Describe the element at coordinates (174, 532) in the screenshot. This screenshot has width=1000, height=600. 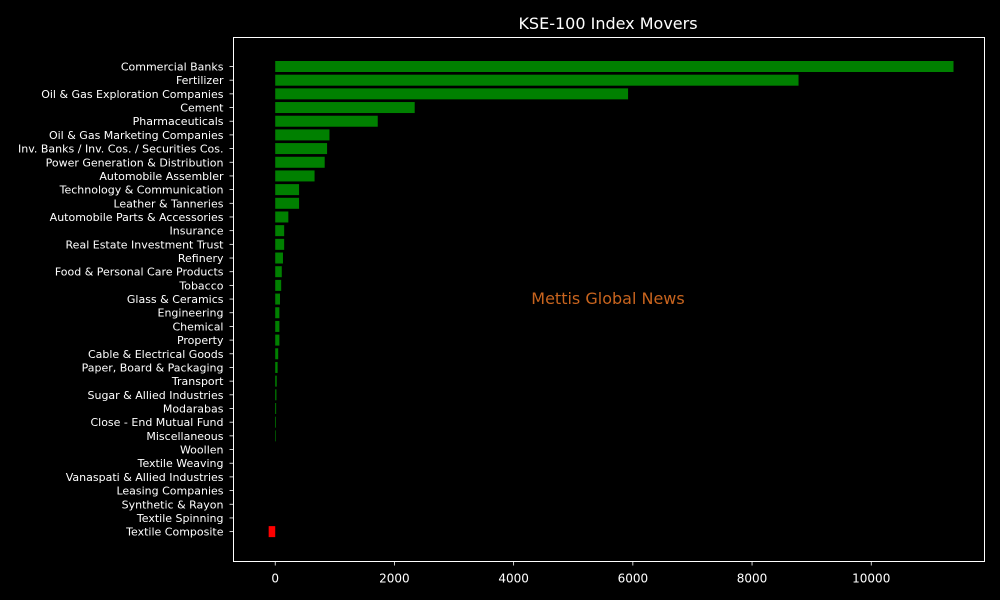
I see `y-tick-label: Textile Composite` at that location.